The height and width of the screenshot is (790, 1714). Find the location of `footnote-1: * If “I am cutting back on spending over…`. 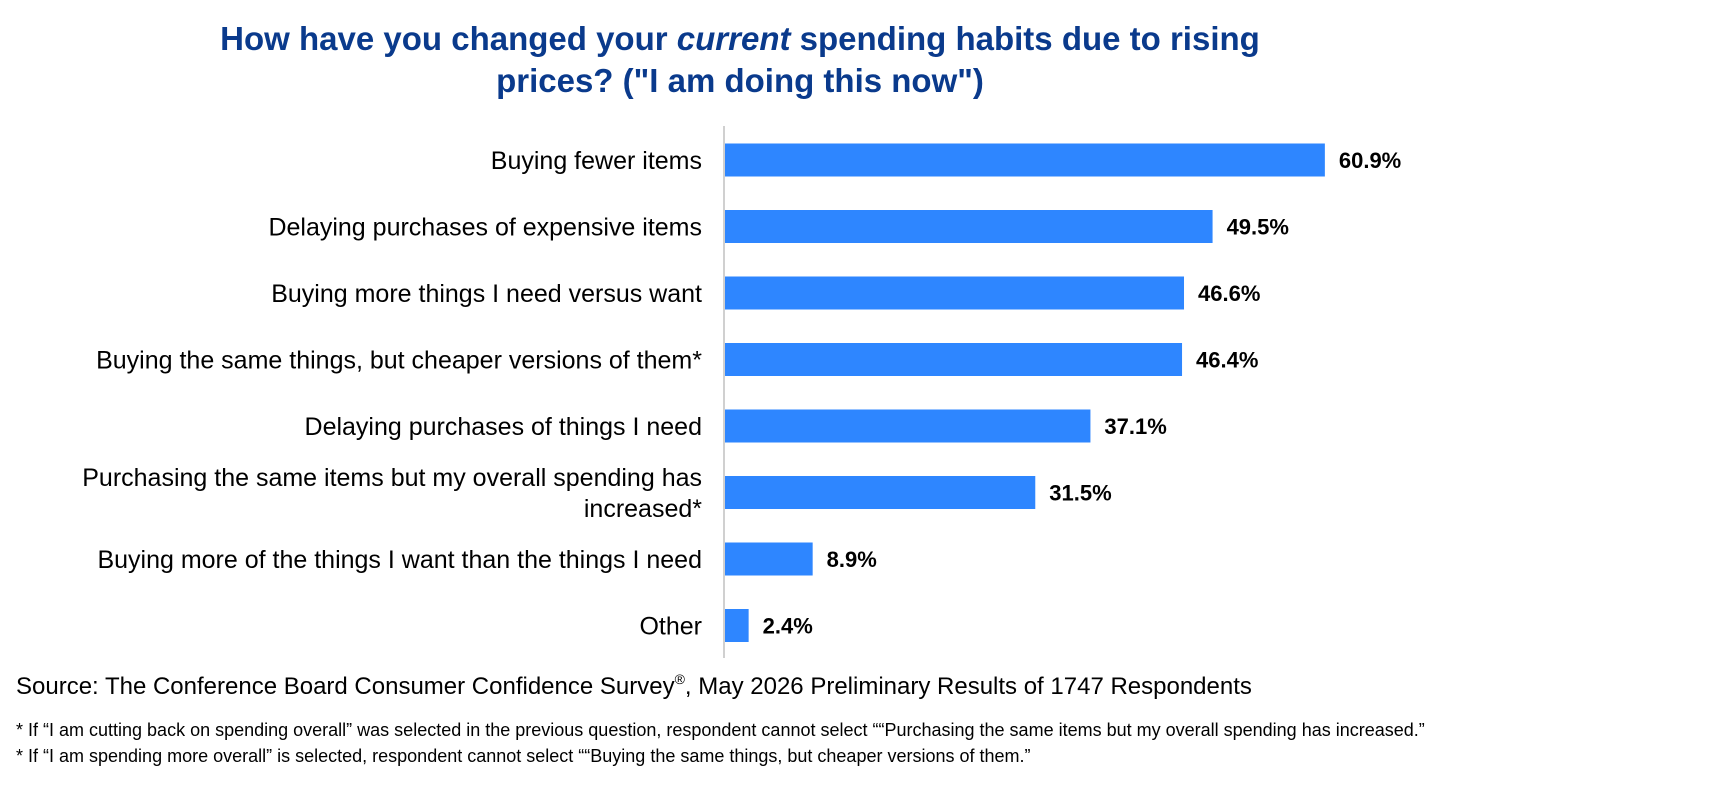

footnote-1: * If “I am cutting back on spending over… is located at coordinates (720, 730).